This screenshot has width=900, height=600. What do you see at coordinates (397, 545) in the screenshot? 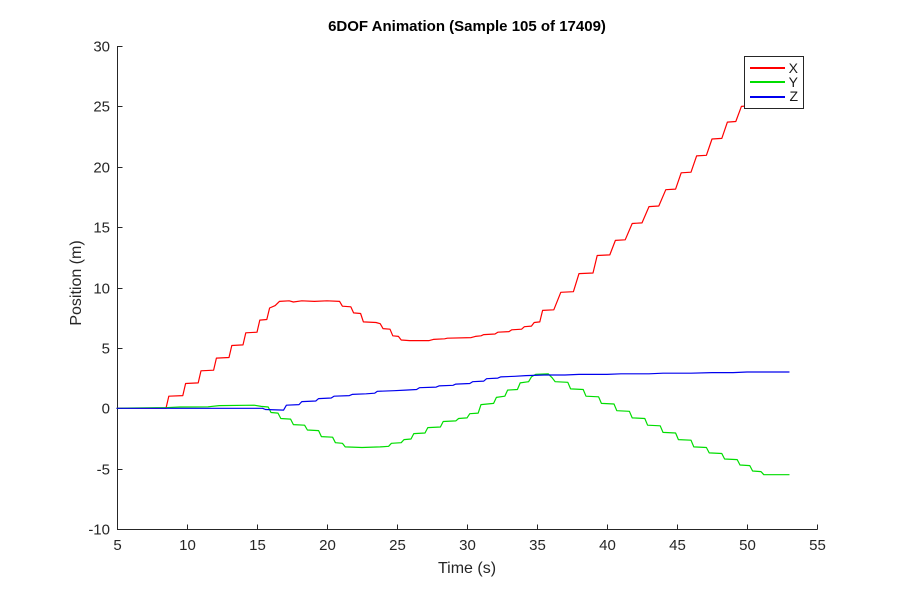
I see `x-tick-label: 25` at bounding box center [397, 545].